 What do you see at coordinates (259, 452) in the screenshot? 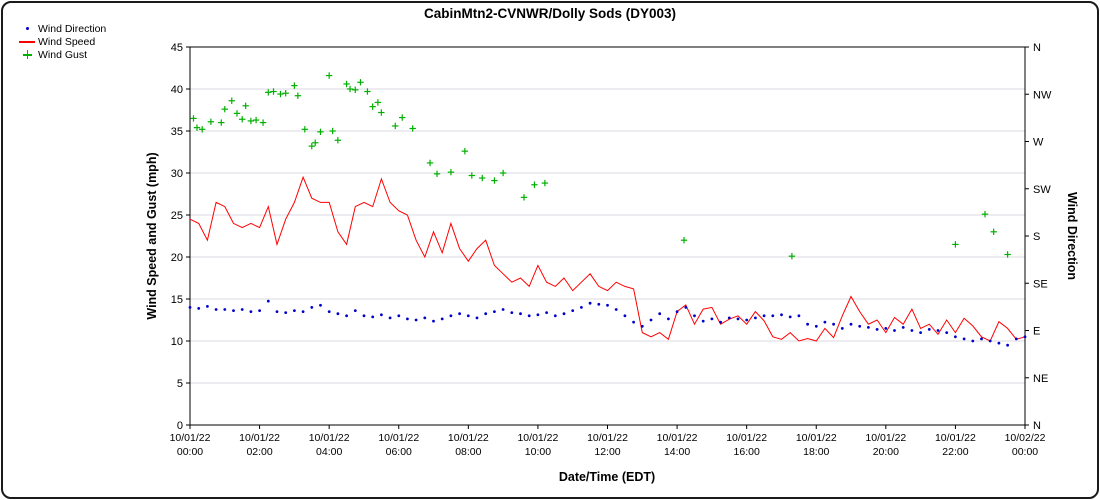
I see `svg-text: 02:00` at bounding box center [259, 452].